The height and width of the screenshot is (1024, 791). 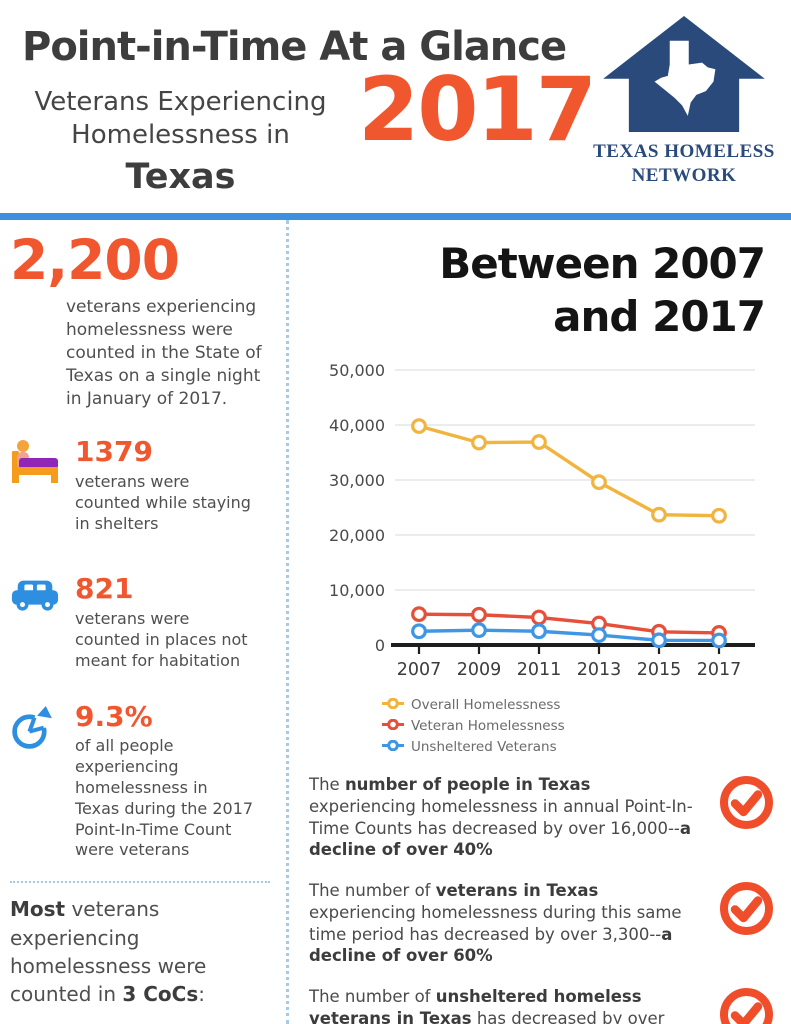 I want to click on svg-text: 50,000, so click(x=357, y=370).